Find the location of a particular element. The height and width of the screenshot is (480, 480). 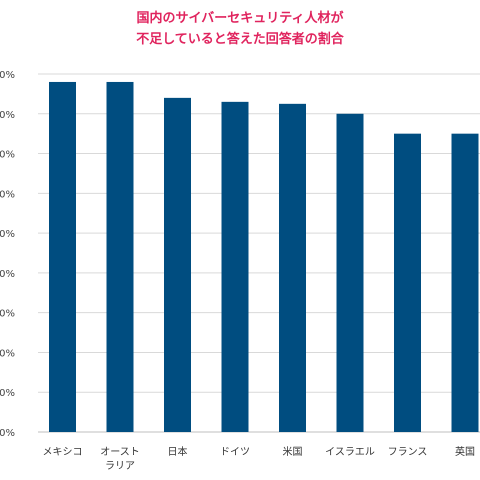

y-tick-label: 60% is located at coordinates (7, 194).